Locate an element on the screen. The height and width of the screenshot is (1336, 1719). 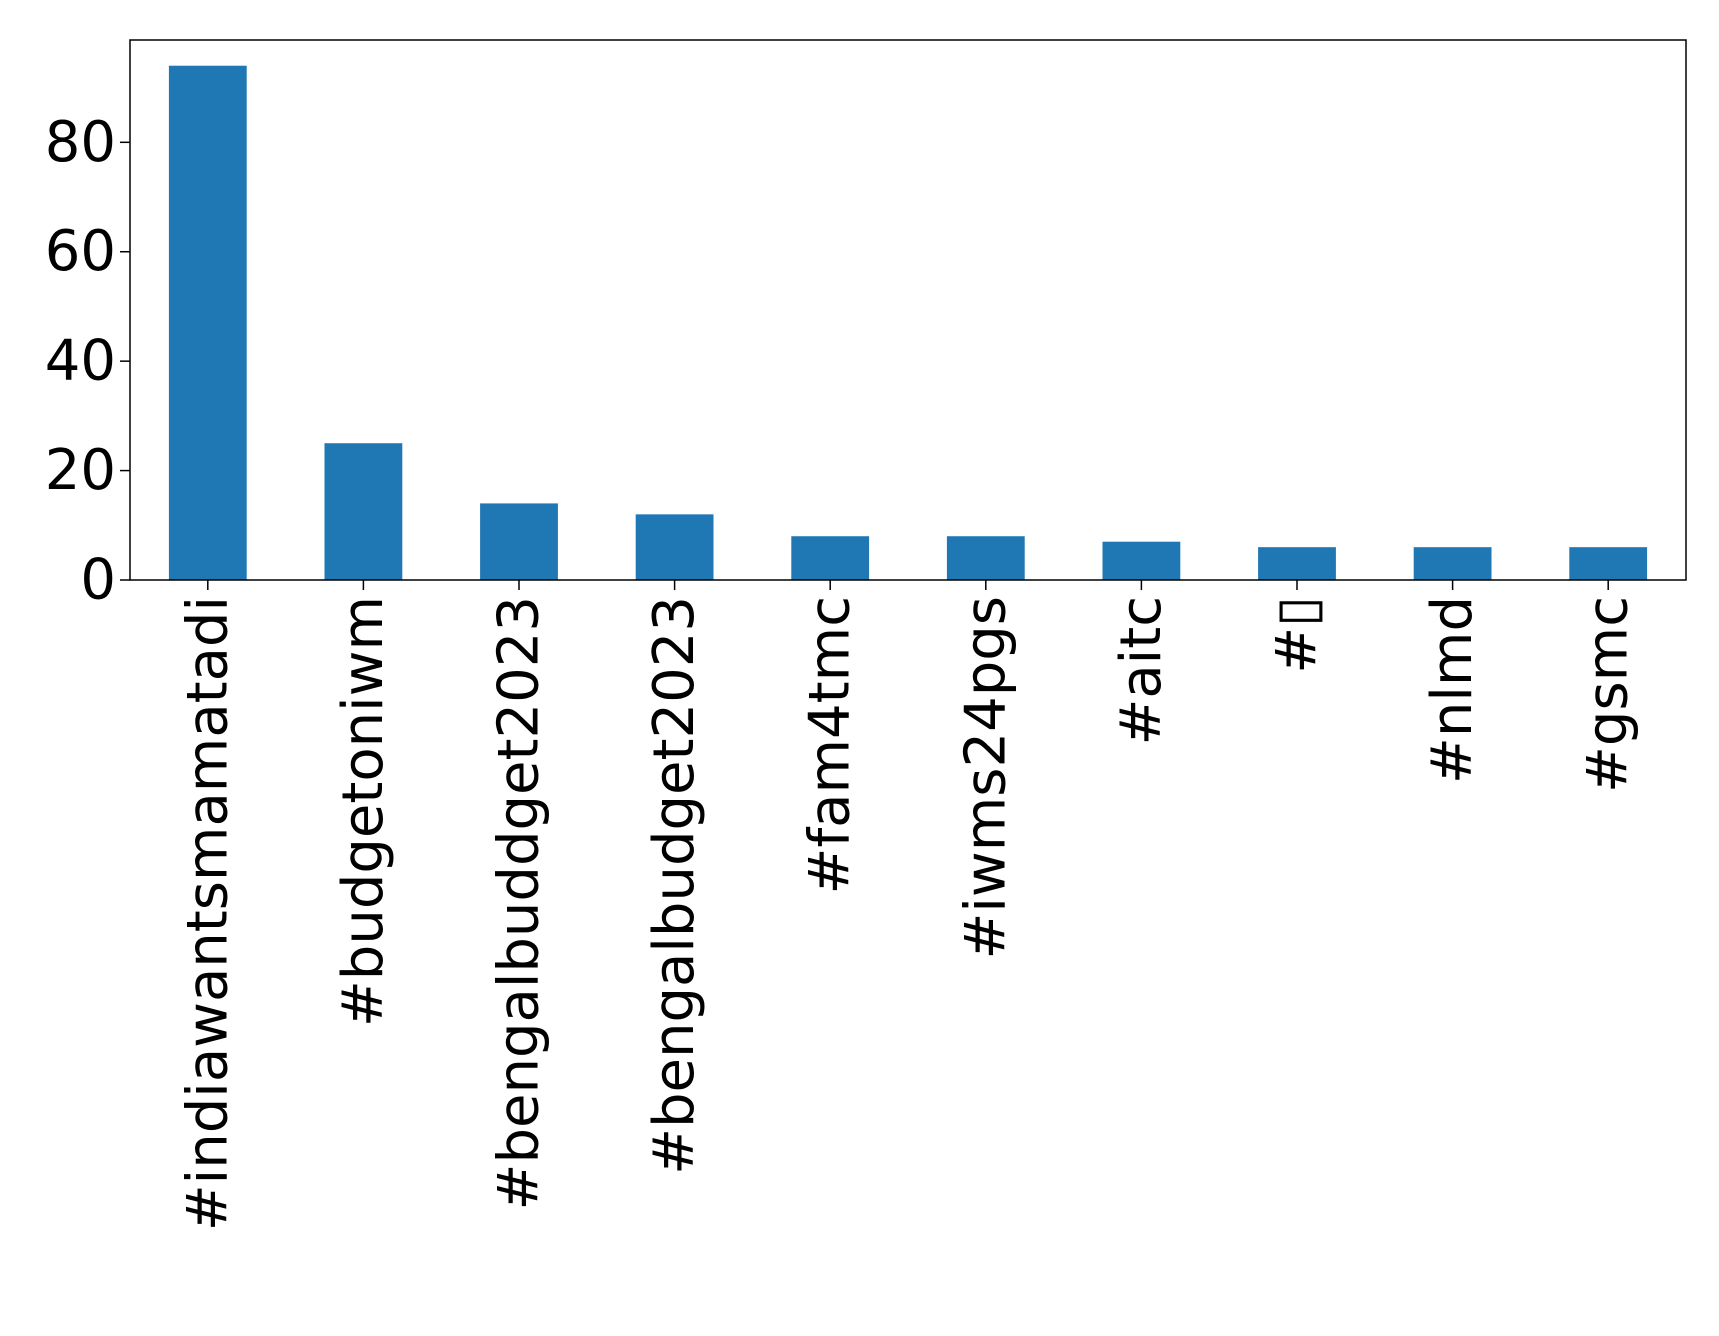
y-axis-ticks: 0 20 40 60 80 is located at coordinates (87, 361).